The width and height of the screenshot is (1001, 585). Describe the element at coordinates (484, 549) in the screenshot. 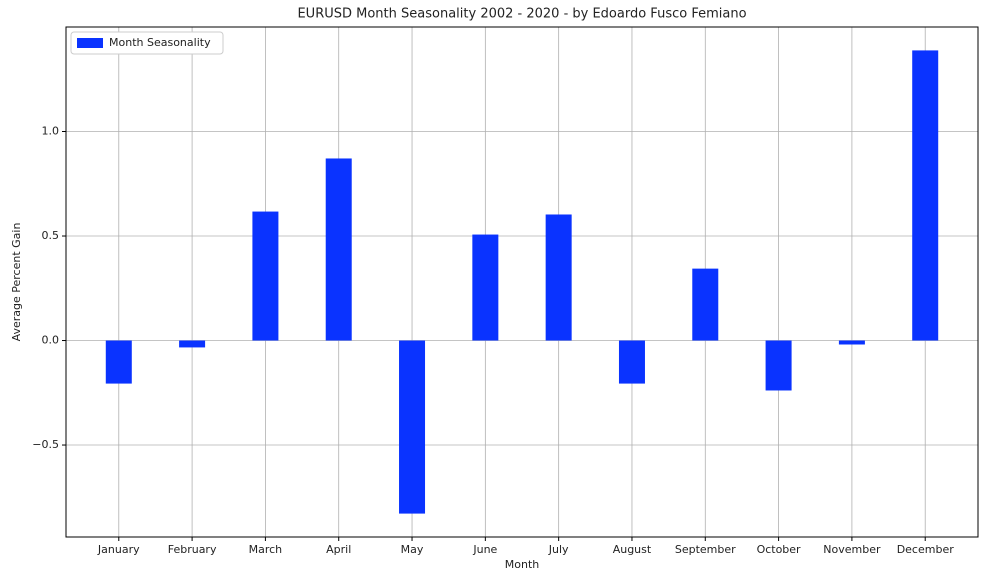

I see `x-tick-label: June` at that location.